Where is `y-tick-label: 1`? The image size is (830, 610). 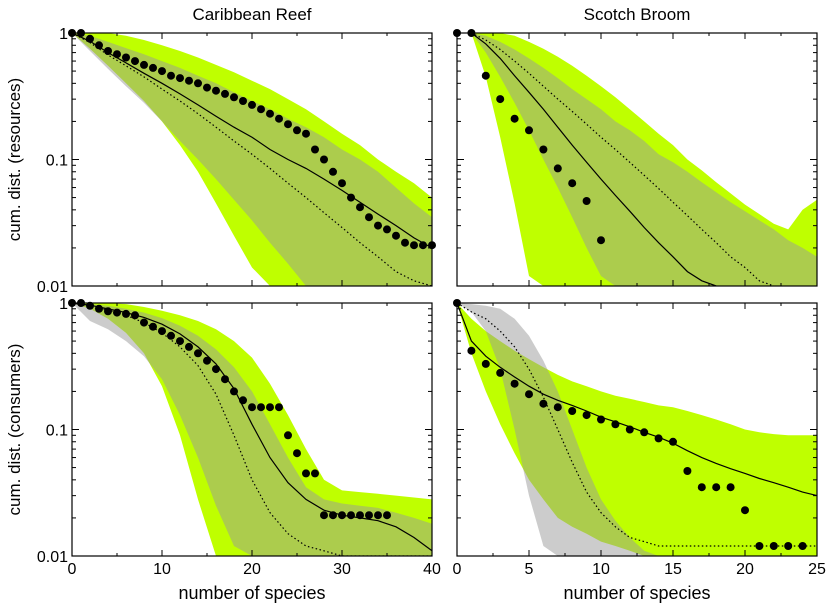
y-tick-label: 1 is located at coordinates (63, 34).